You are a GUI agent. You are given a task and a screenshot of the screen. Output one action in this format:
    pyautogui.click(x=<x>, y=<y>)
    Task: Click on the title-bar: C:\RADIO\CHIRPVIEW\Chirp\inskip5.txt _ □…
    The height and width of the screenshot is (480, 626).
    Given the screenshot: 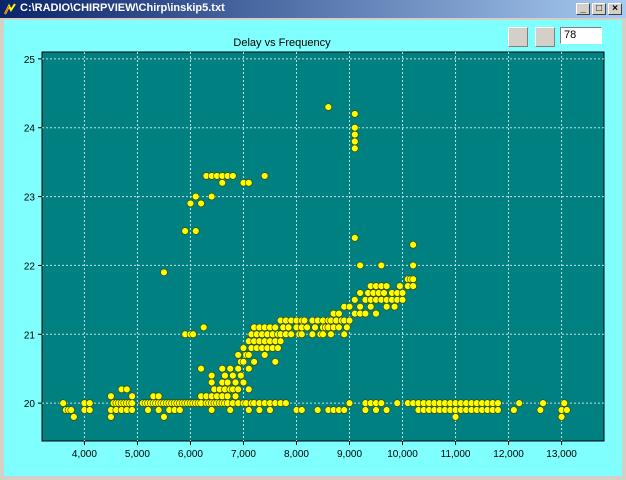 What is the action you would take?
    pyautogui.click(x=313, y=9)
    